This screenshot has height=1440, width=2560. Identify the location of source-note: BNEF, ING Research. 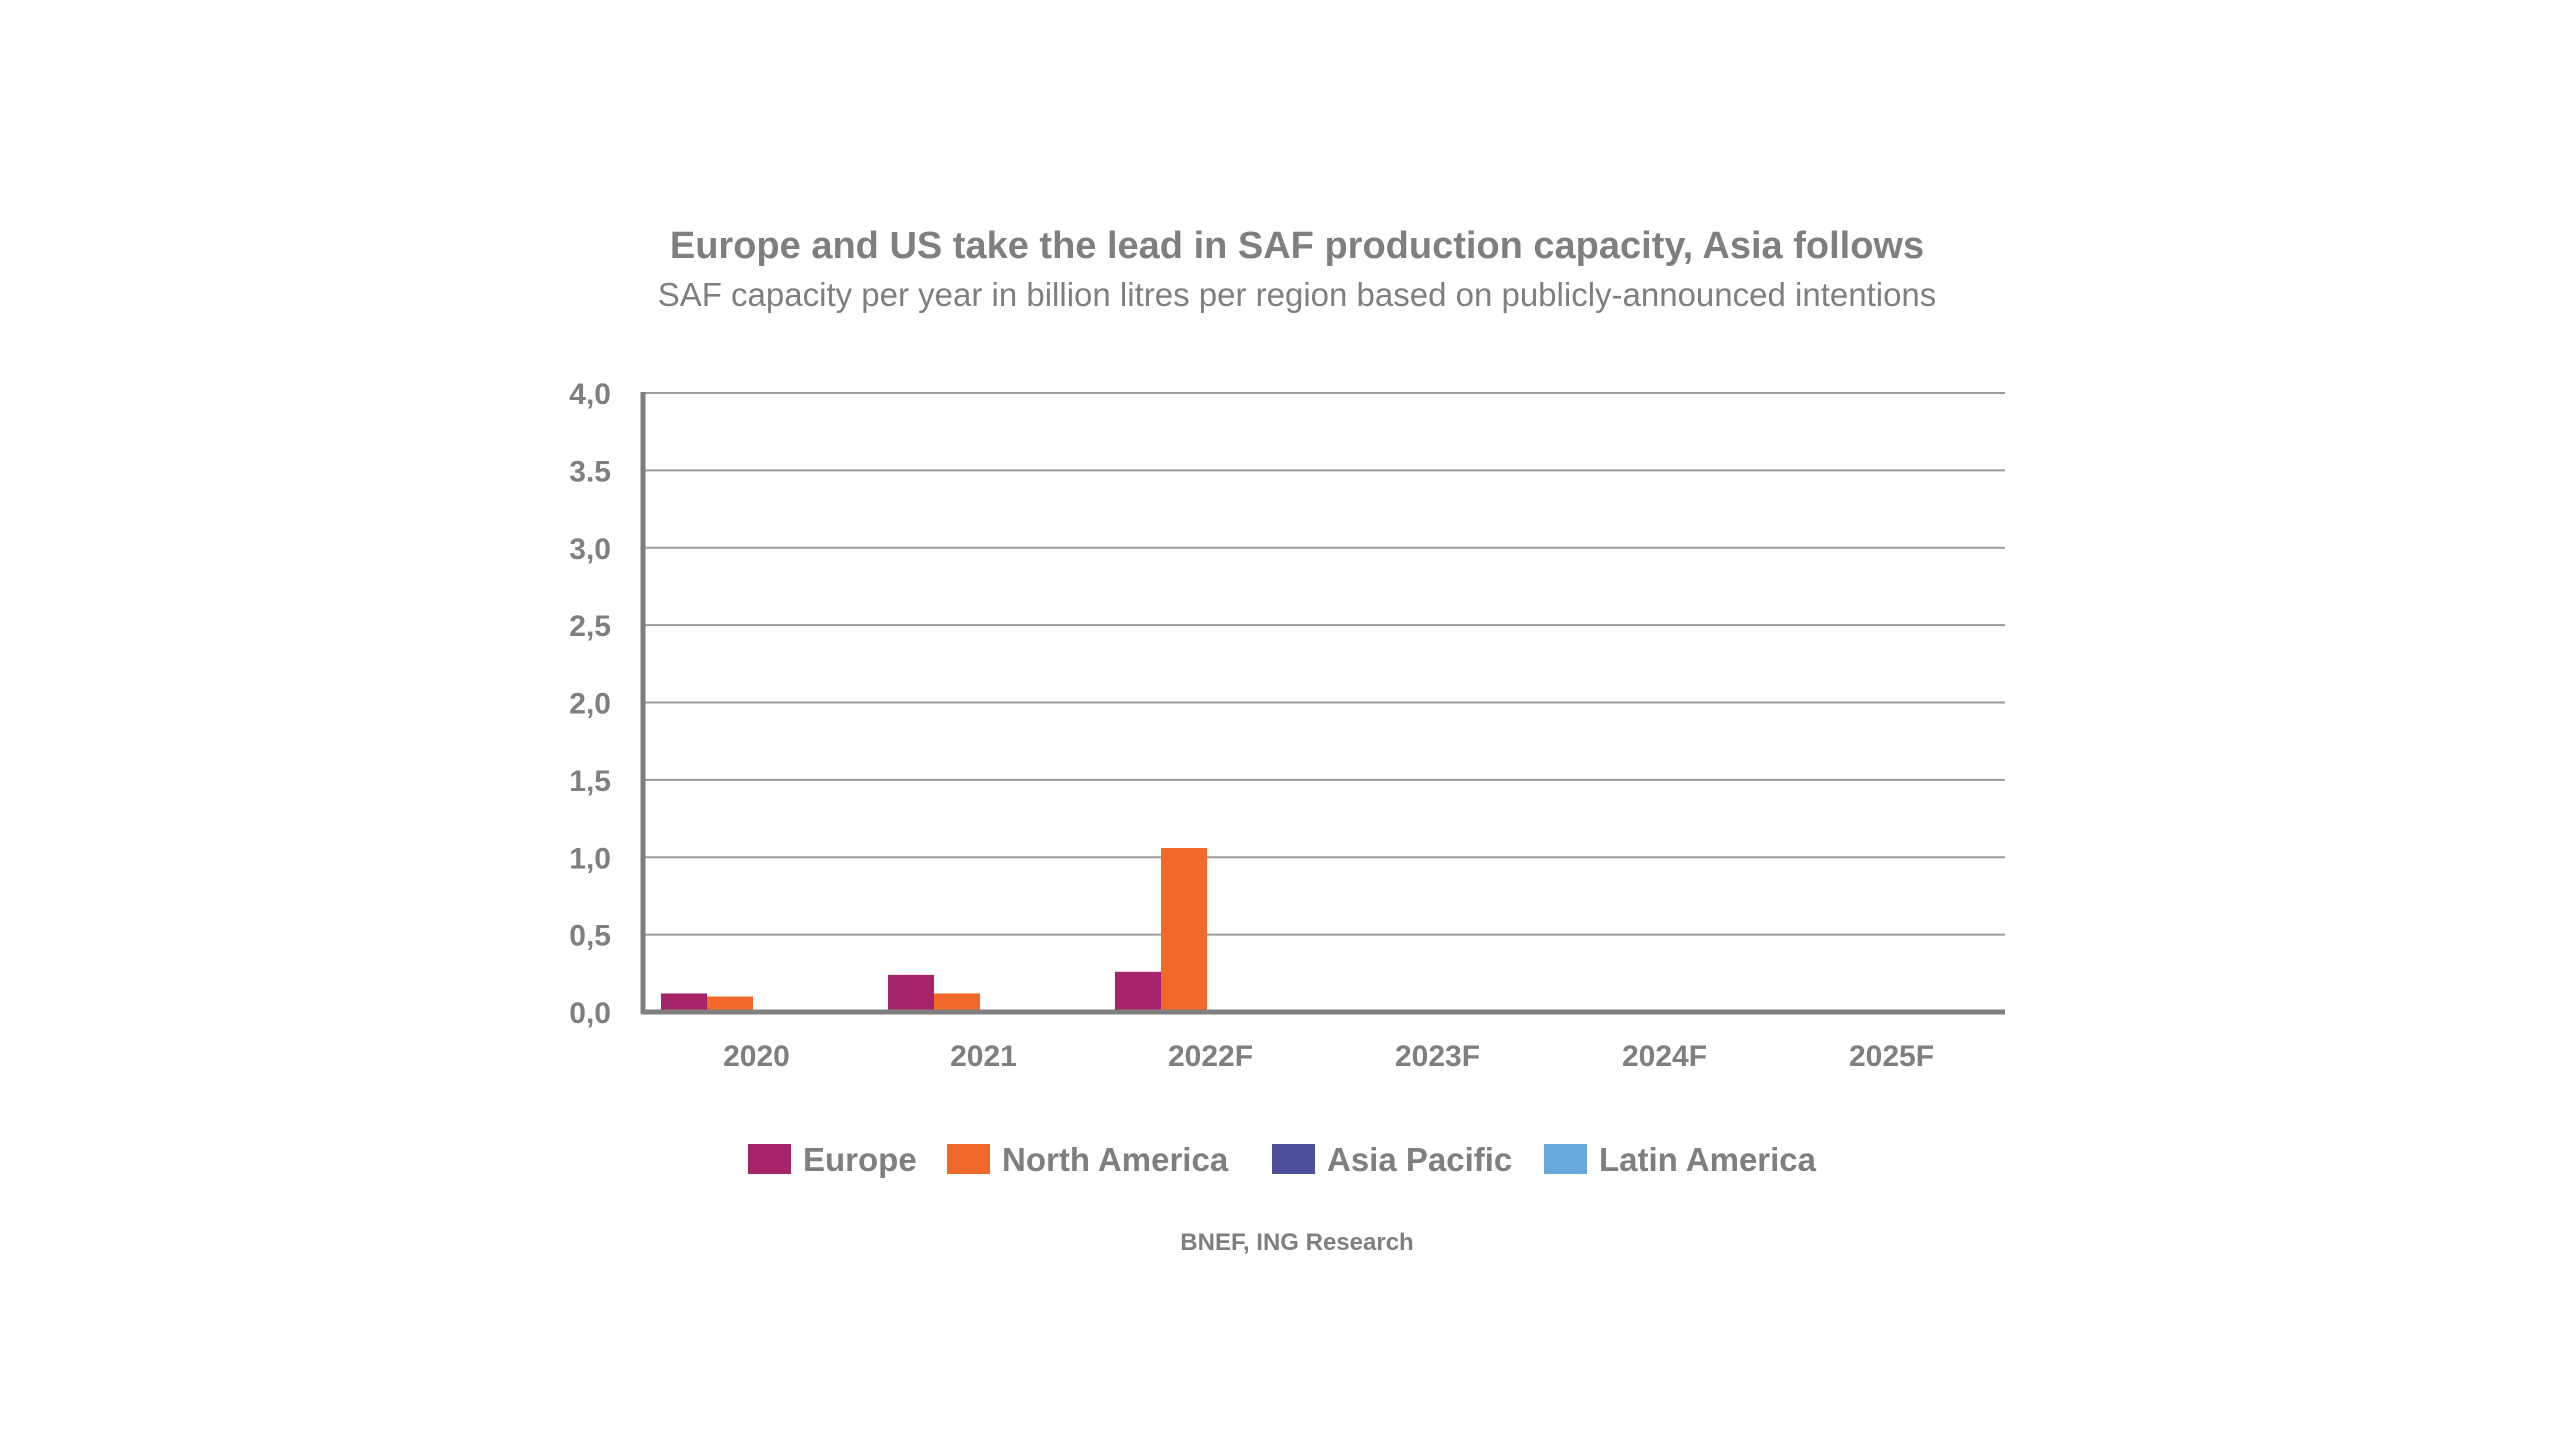
(1296, 1242).